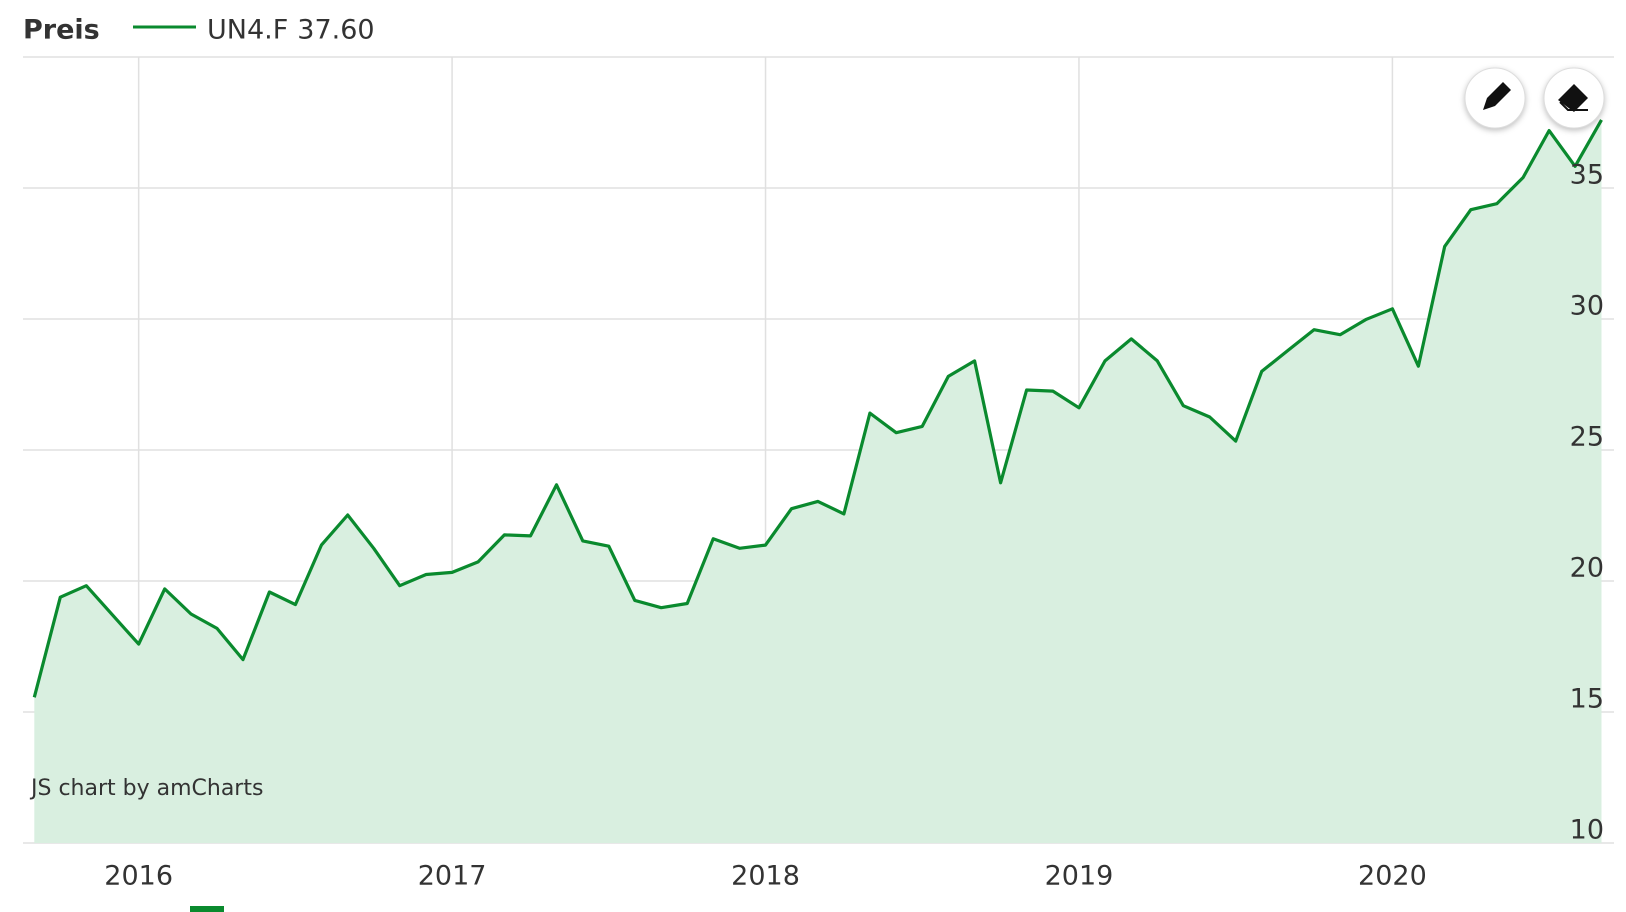 The width and height of the screenshot is (1626, 912). I want to click on scrollbar-grip, so click(207, 909).